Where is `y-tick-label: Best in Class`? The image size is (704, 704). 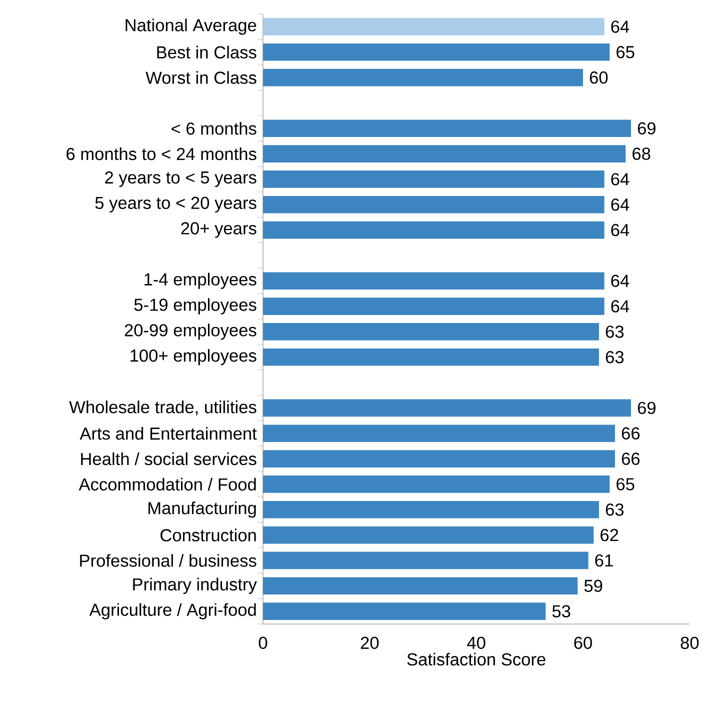
y-tick-label: Best in Class is located at coordinates (206, 52).